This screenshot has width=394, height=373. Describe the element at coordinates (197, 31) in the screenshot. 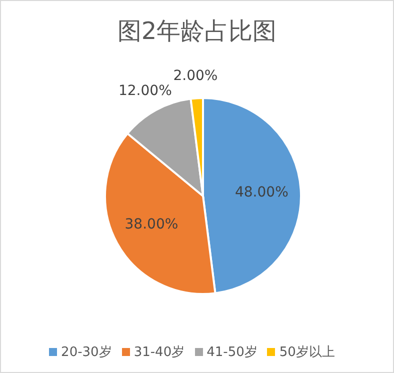

I see `chart-title: 图2年龄占比图` at that location.